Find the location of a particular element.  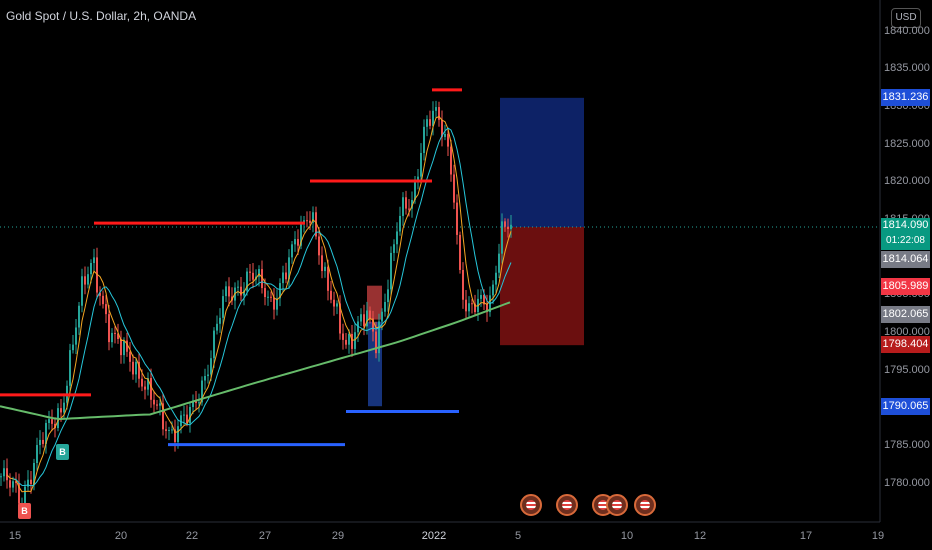

price-tag: 1805.989 is located at coordinates (905, 286).